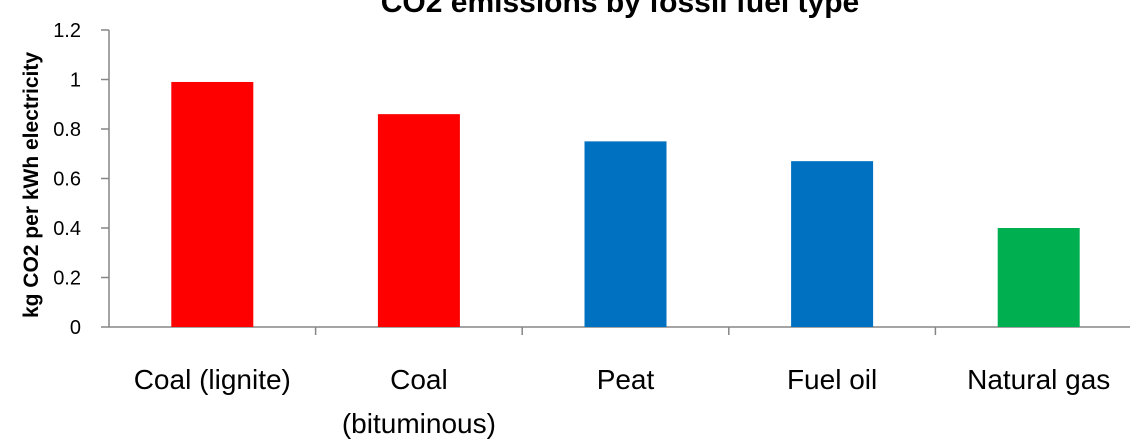 The image size is (1130, 439). What do you see at coordinates (31, 185) in the screenshot?
I see `y-axis-title: kg CO2 per kWh electricity` at bounding box center [31, 185].